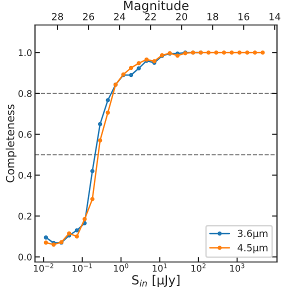 This screenshot has width=285, height=290. I want to click on y-tick-label: 0.8, so click(25, 93).